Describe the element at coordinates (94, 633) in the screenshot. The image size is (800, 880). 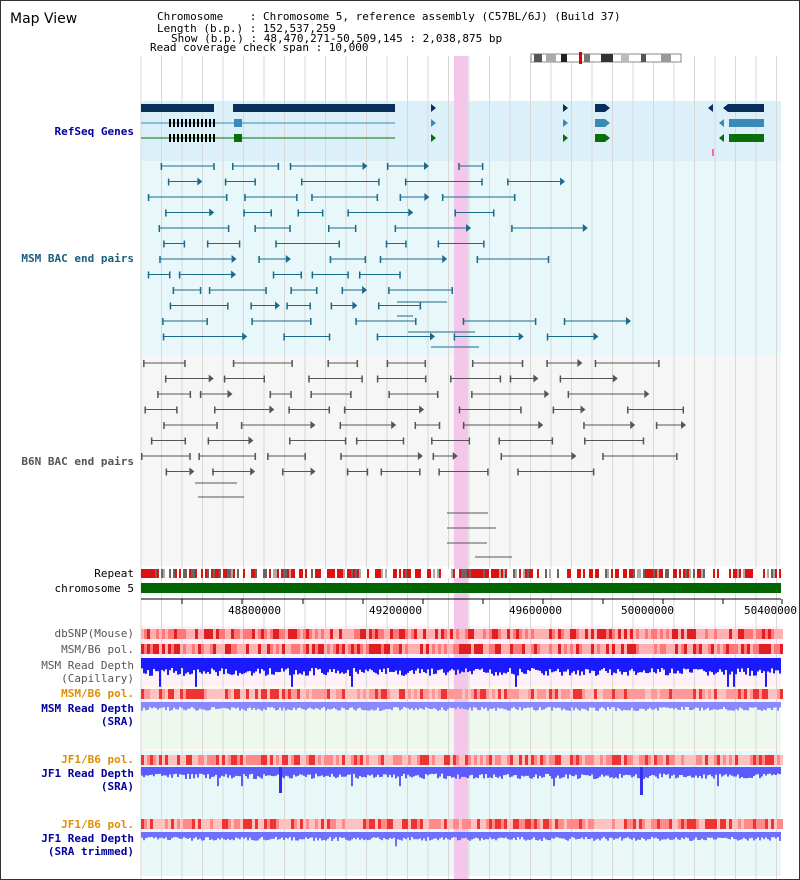
I see `track-label-dbsnp: dbSNP(Mouse)` at that location.